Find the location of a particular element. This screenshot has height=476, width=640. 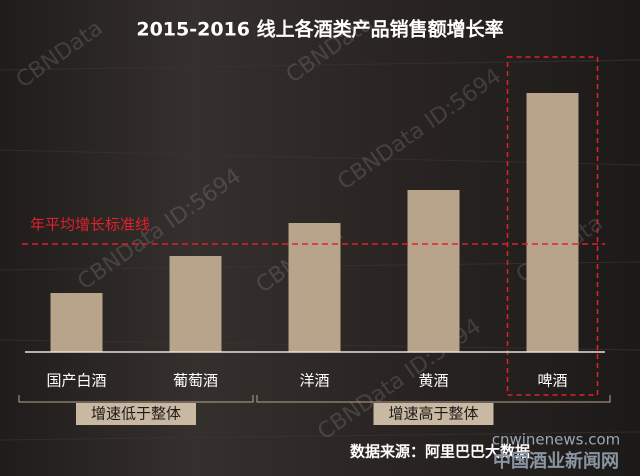

chart-title: 2015-2016 线上各酒类产品销售额增长率 is located at coordinates (319, 29).